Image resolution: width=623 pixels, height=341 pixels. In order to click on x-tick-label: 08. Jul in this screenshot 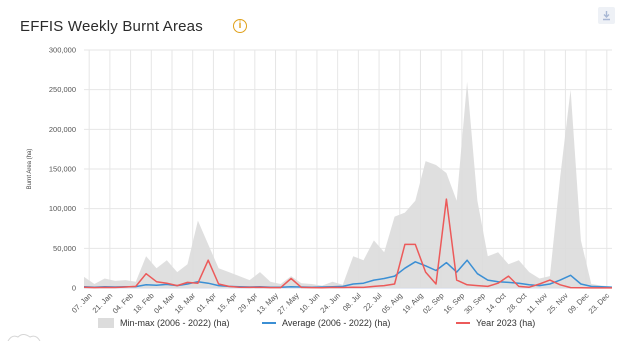, I will do `click(352, 302)`.